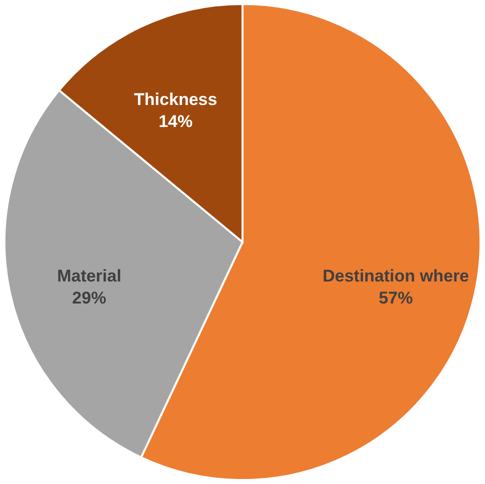  Describe the element at coordinates (395, 298) in the screenshot. I see `data-label: 57%` at that location.